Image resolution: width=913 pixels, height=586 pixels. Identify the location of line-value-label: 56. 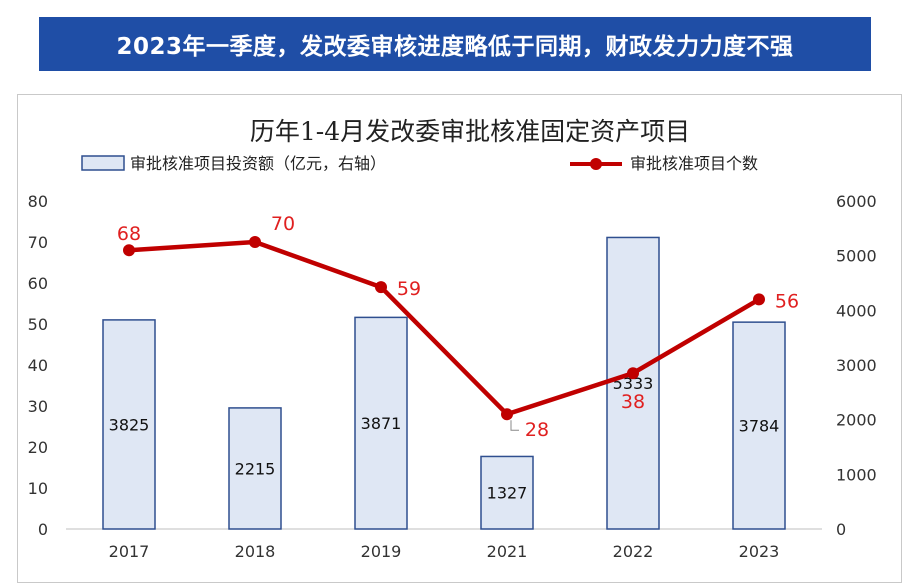
(787, 301).